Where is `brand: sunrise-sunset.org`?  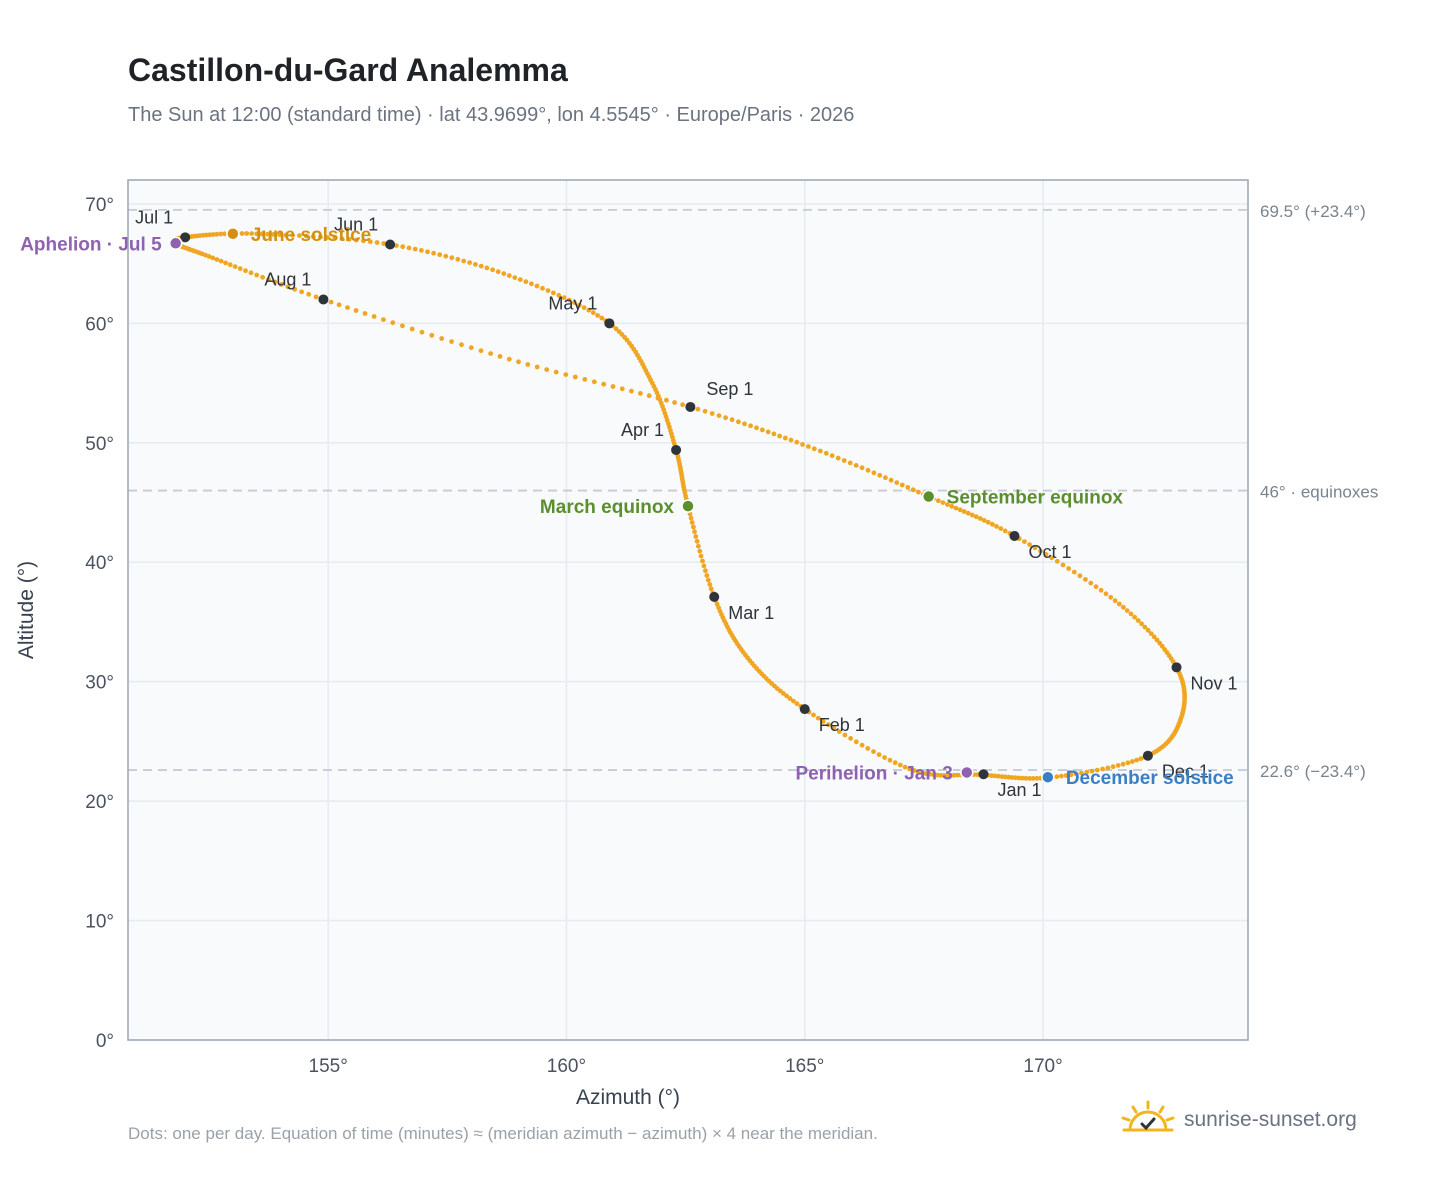 brand: sunrise-sunset.org is located at coordinates (1238, 1120).